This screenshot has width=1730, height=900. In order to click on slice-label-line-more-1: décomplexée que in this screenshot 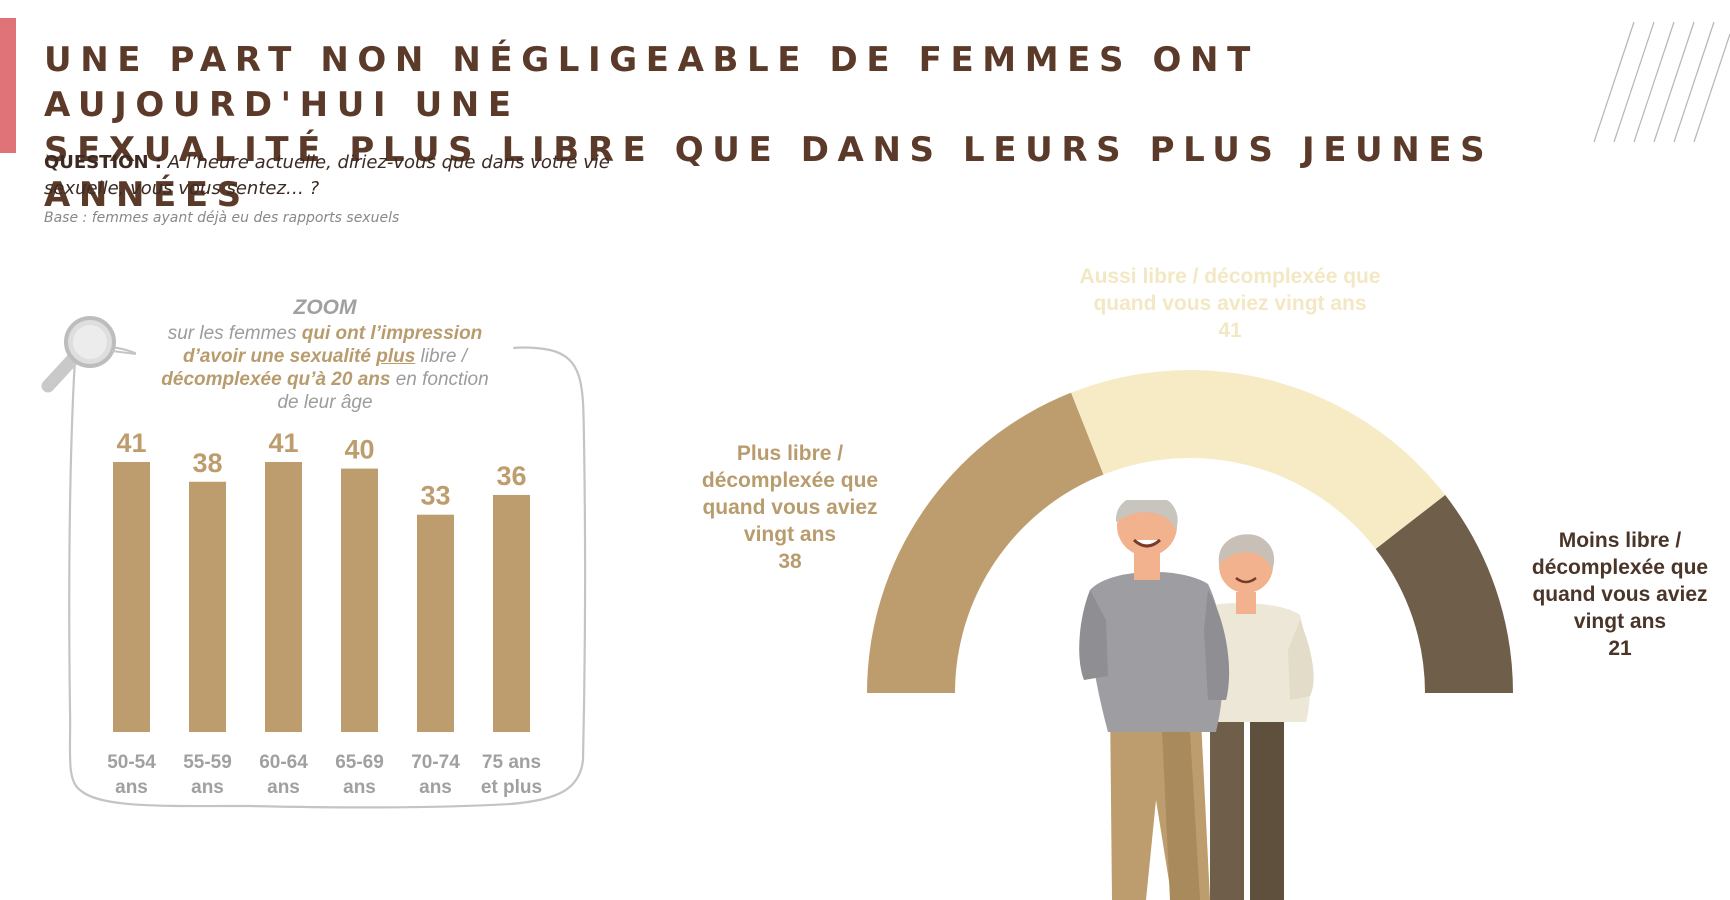, I will do `click(790, 480)`.